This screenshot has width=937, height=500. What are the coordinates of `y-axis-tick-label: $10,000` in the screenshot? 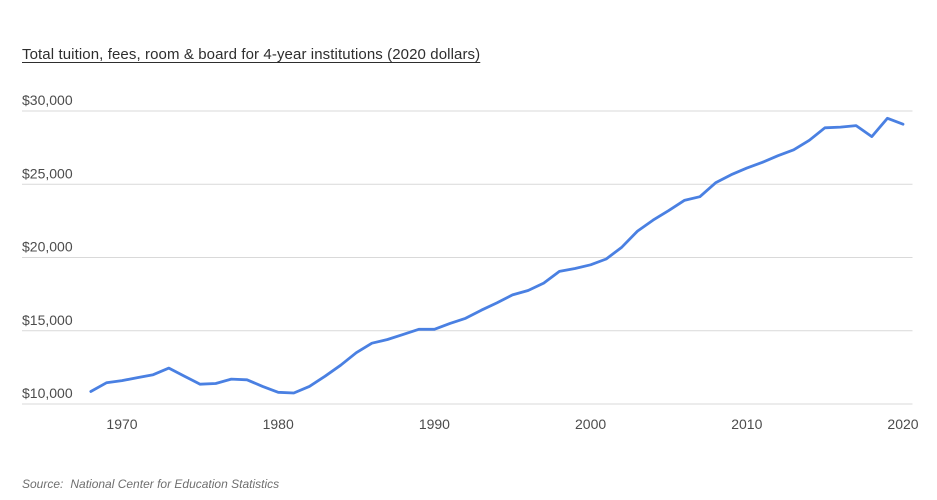 It's located at (47, 393).